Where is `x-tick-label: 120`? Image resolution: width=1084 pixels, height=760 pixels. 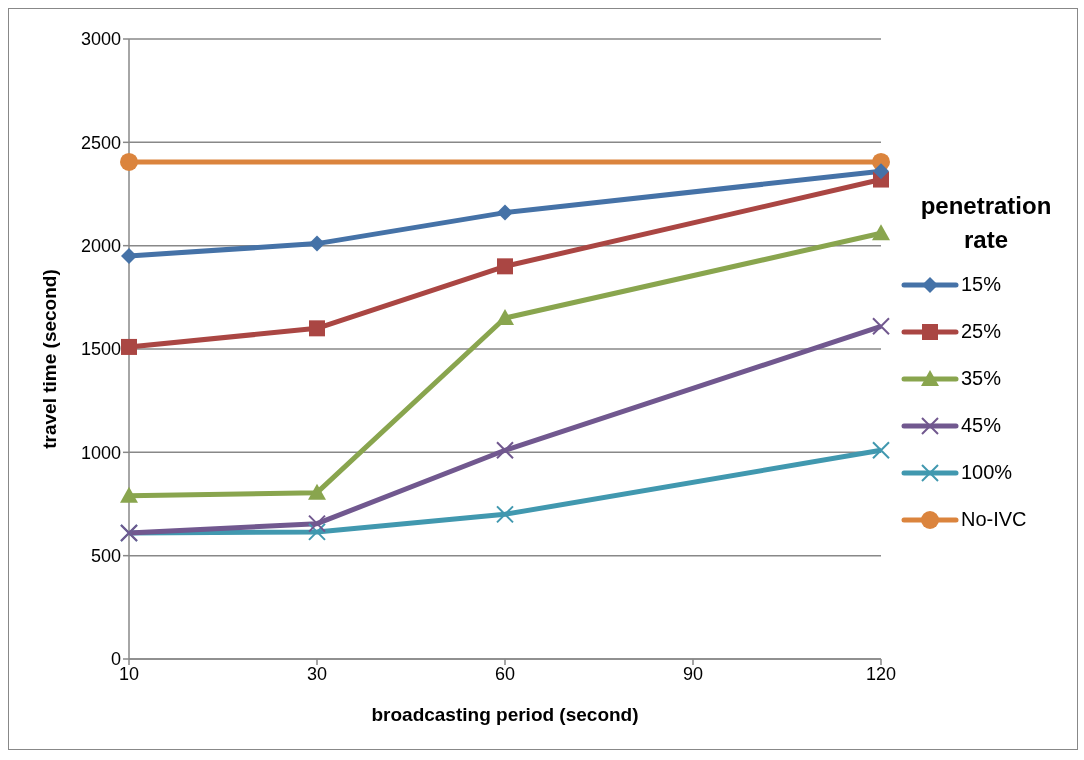 x-tick-label: 120 is located at coordinates (881, 673).